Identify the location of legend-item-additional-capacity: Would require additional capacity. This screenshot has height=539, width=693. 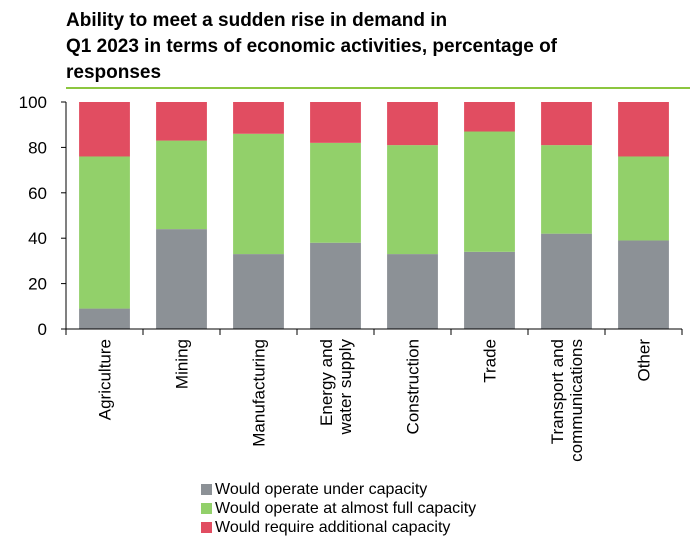
(338, 527).